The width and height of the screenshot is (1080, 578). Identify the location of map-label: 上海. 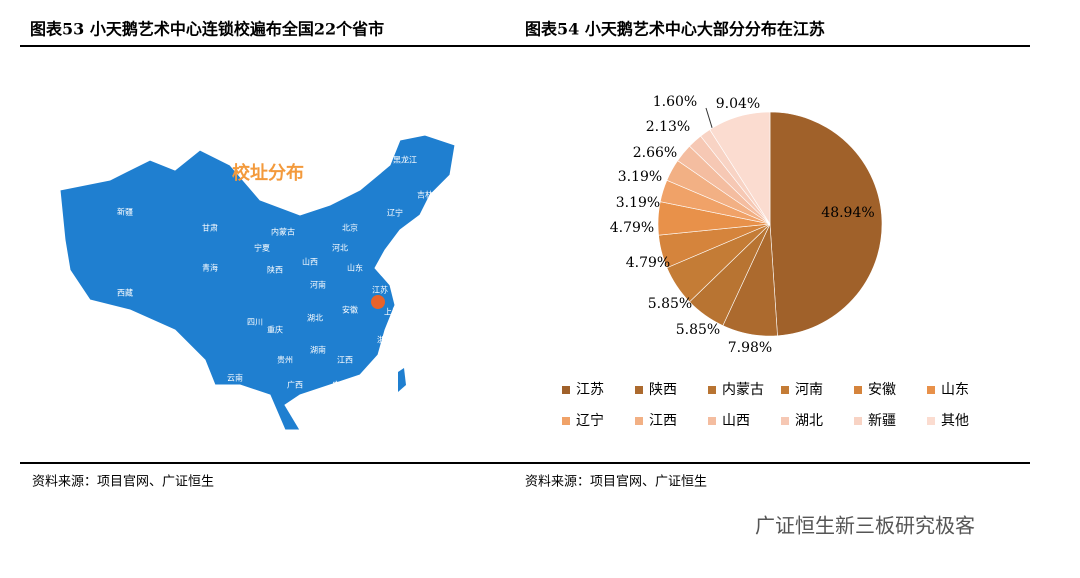
(392, 312).